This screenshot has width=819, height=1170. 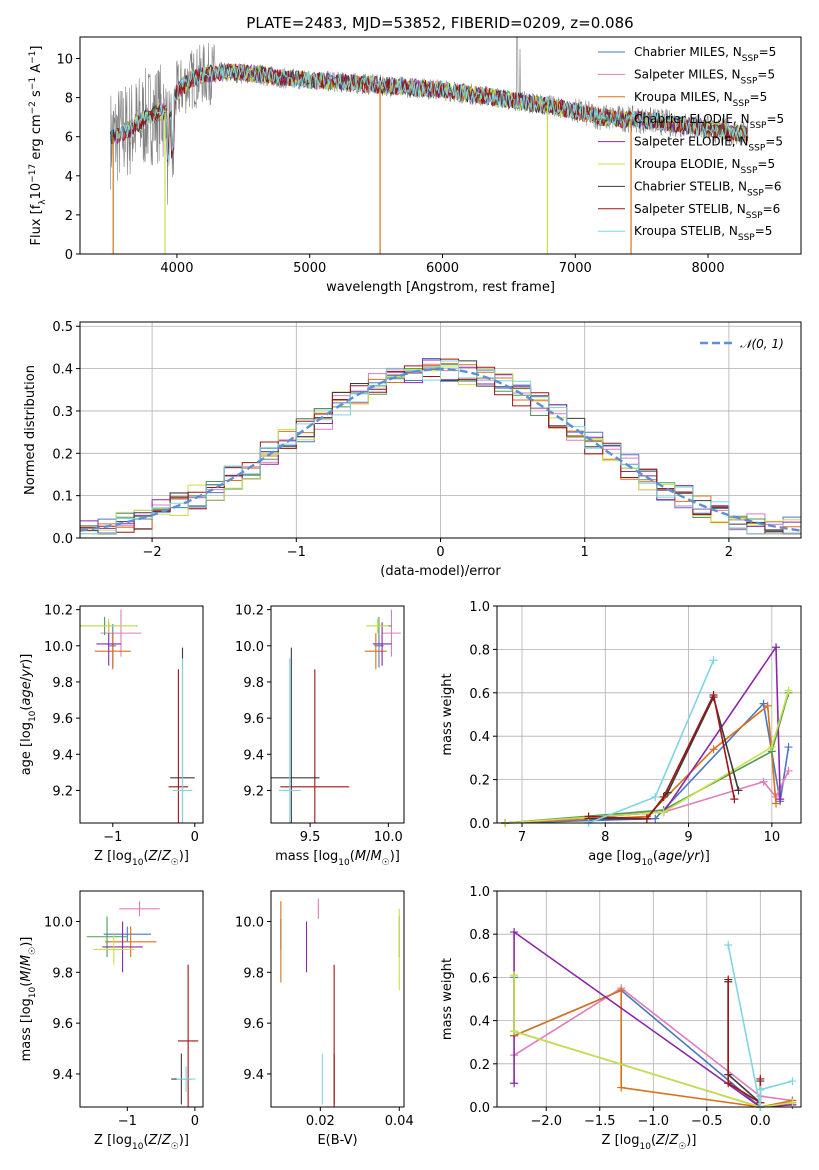 What do you see at coordinates (605, 837) in the screenshot?
I see `x-tick-label: 8` at bounding box center [605, 837].